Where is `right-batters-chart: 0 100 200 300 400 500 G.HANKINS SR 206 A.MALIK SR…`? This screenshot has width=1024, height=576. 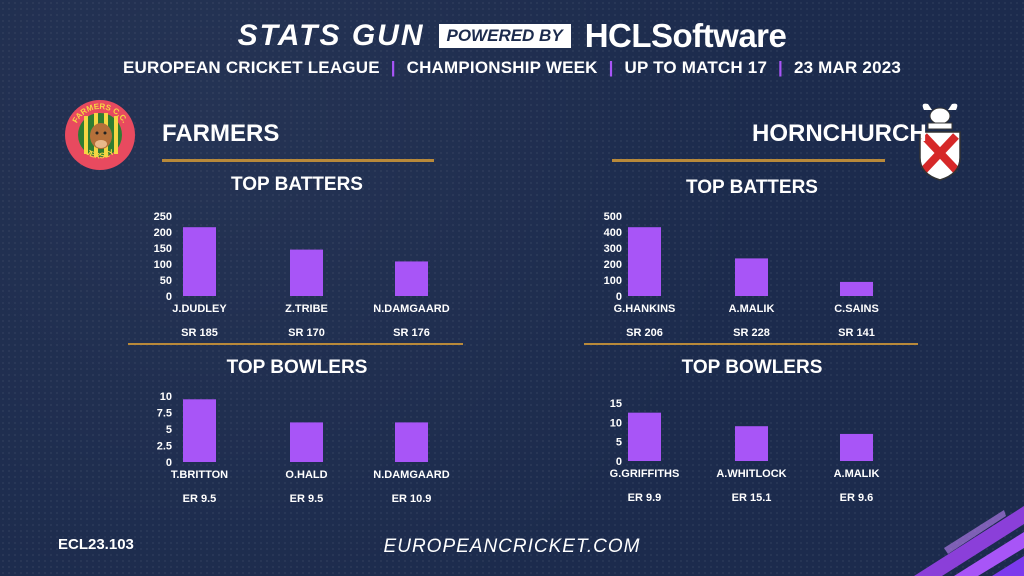 right-batters-chart: 0 100 200 300 400 500 G.HANKINS SR 206 A.MALIK SR… is located at coordinates (741, 275).